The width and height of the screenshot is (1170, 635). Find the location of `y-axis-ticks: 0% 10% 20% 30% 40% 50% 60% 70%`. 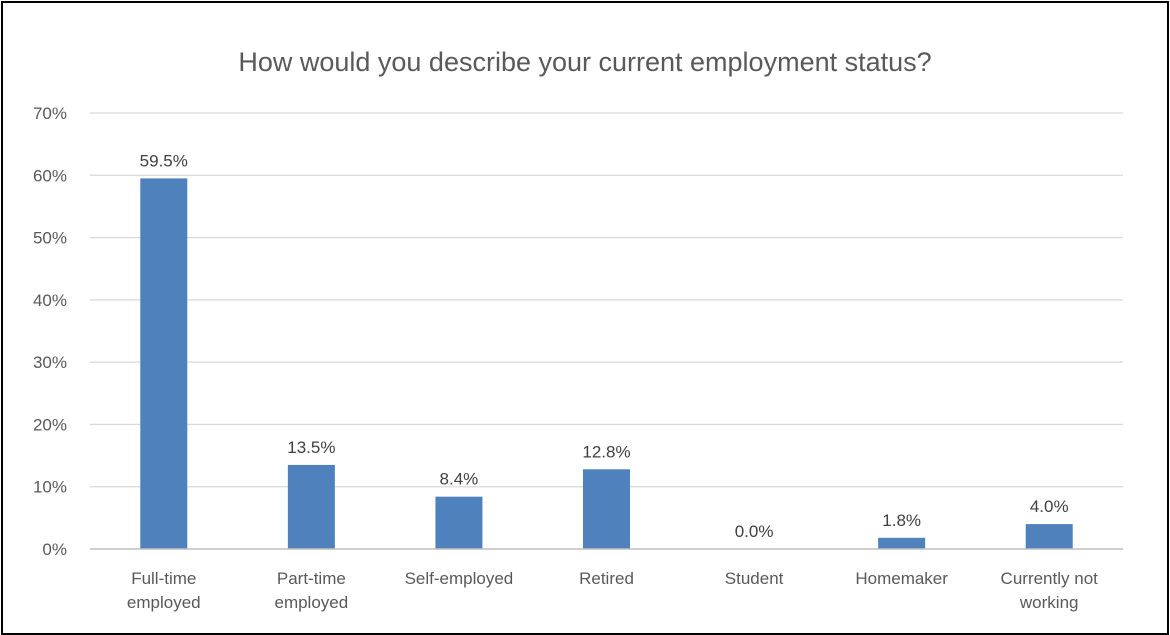

y-axis-ticks: 0% 10% 20% 30% 40% 50% 60% 70% is located at coordinates (50, 331).